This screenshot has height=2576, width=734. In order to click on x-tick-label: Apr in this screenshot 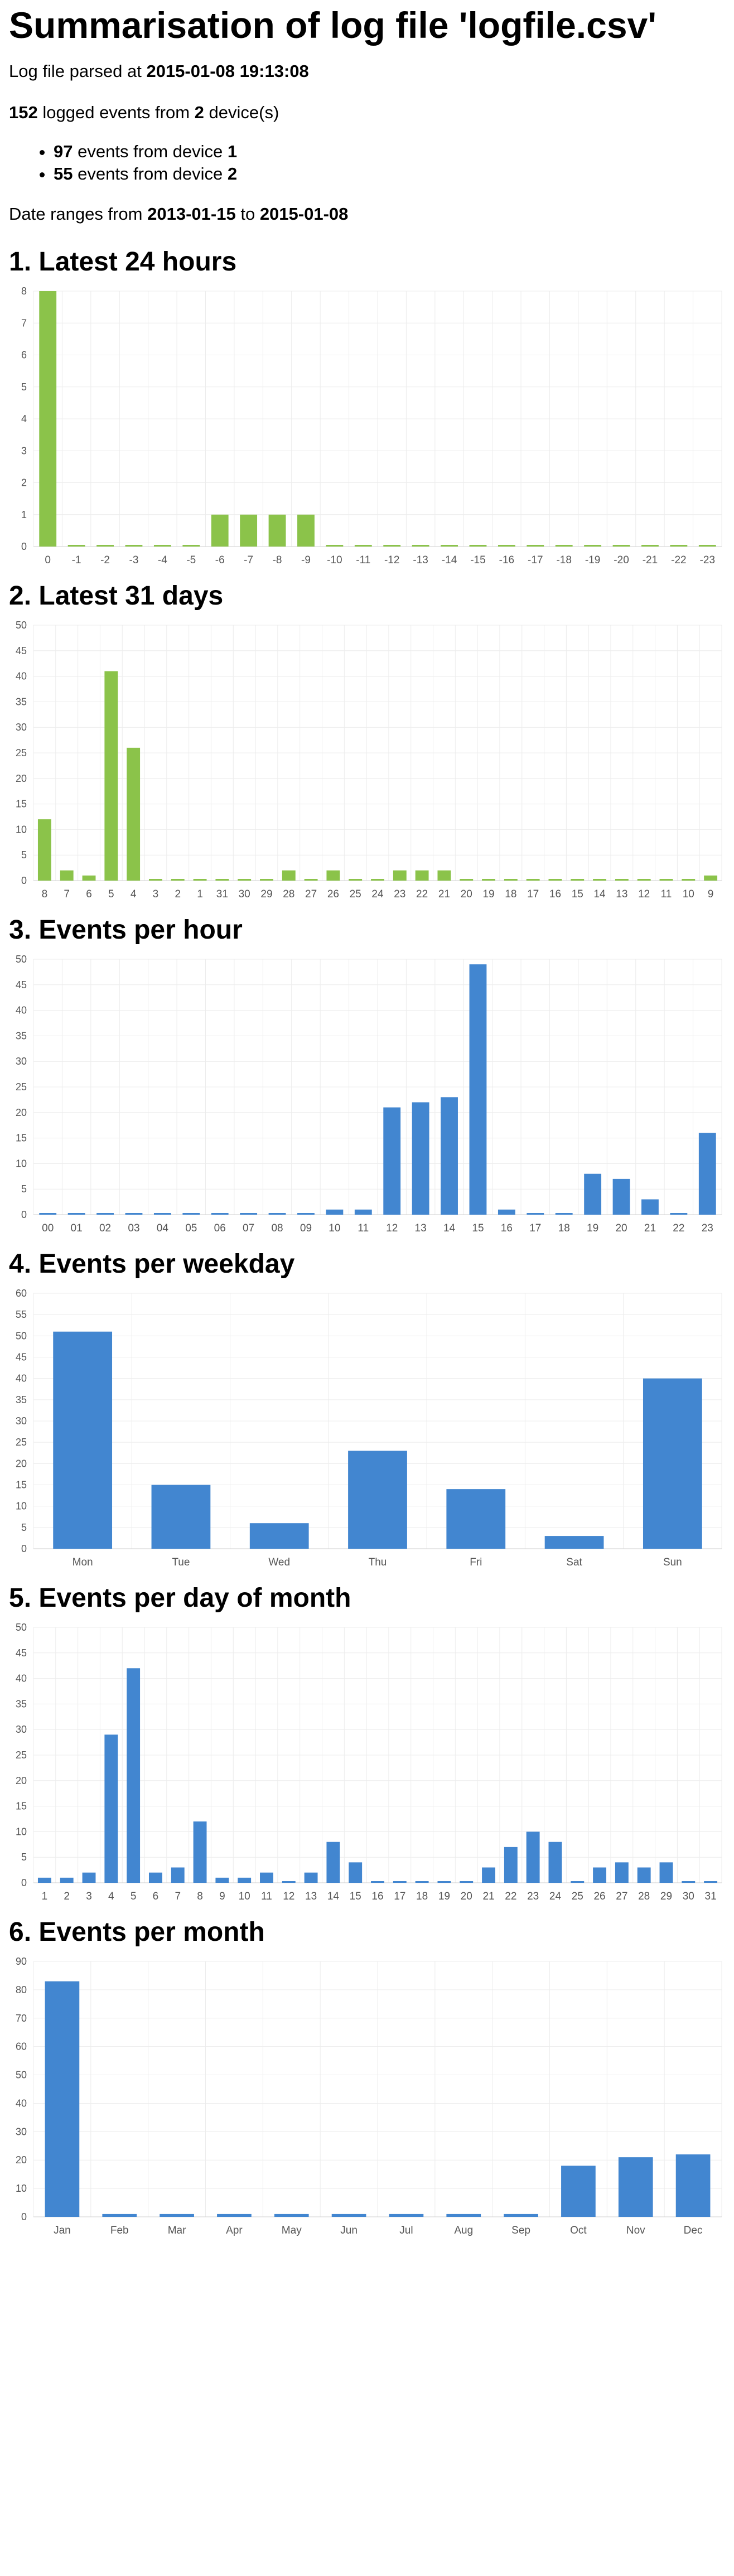, I will do `click(235, 2230)`.